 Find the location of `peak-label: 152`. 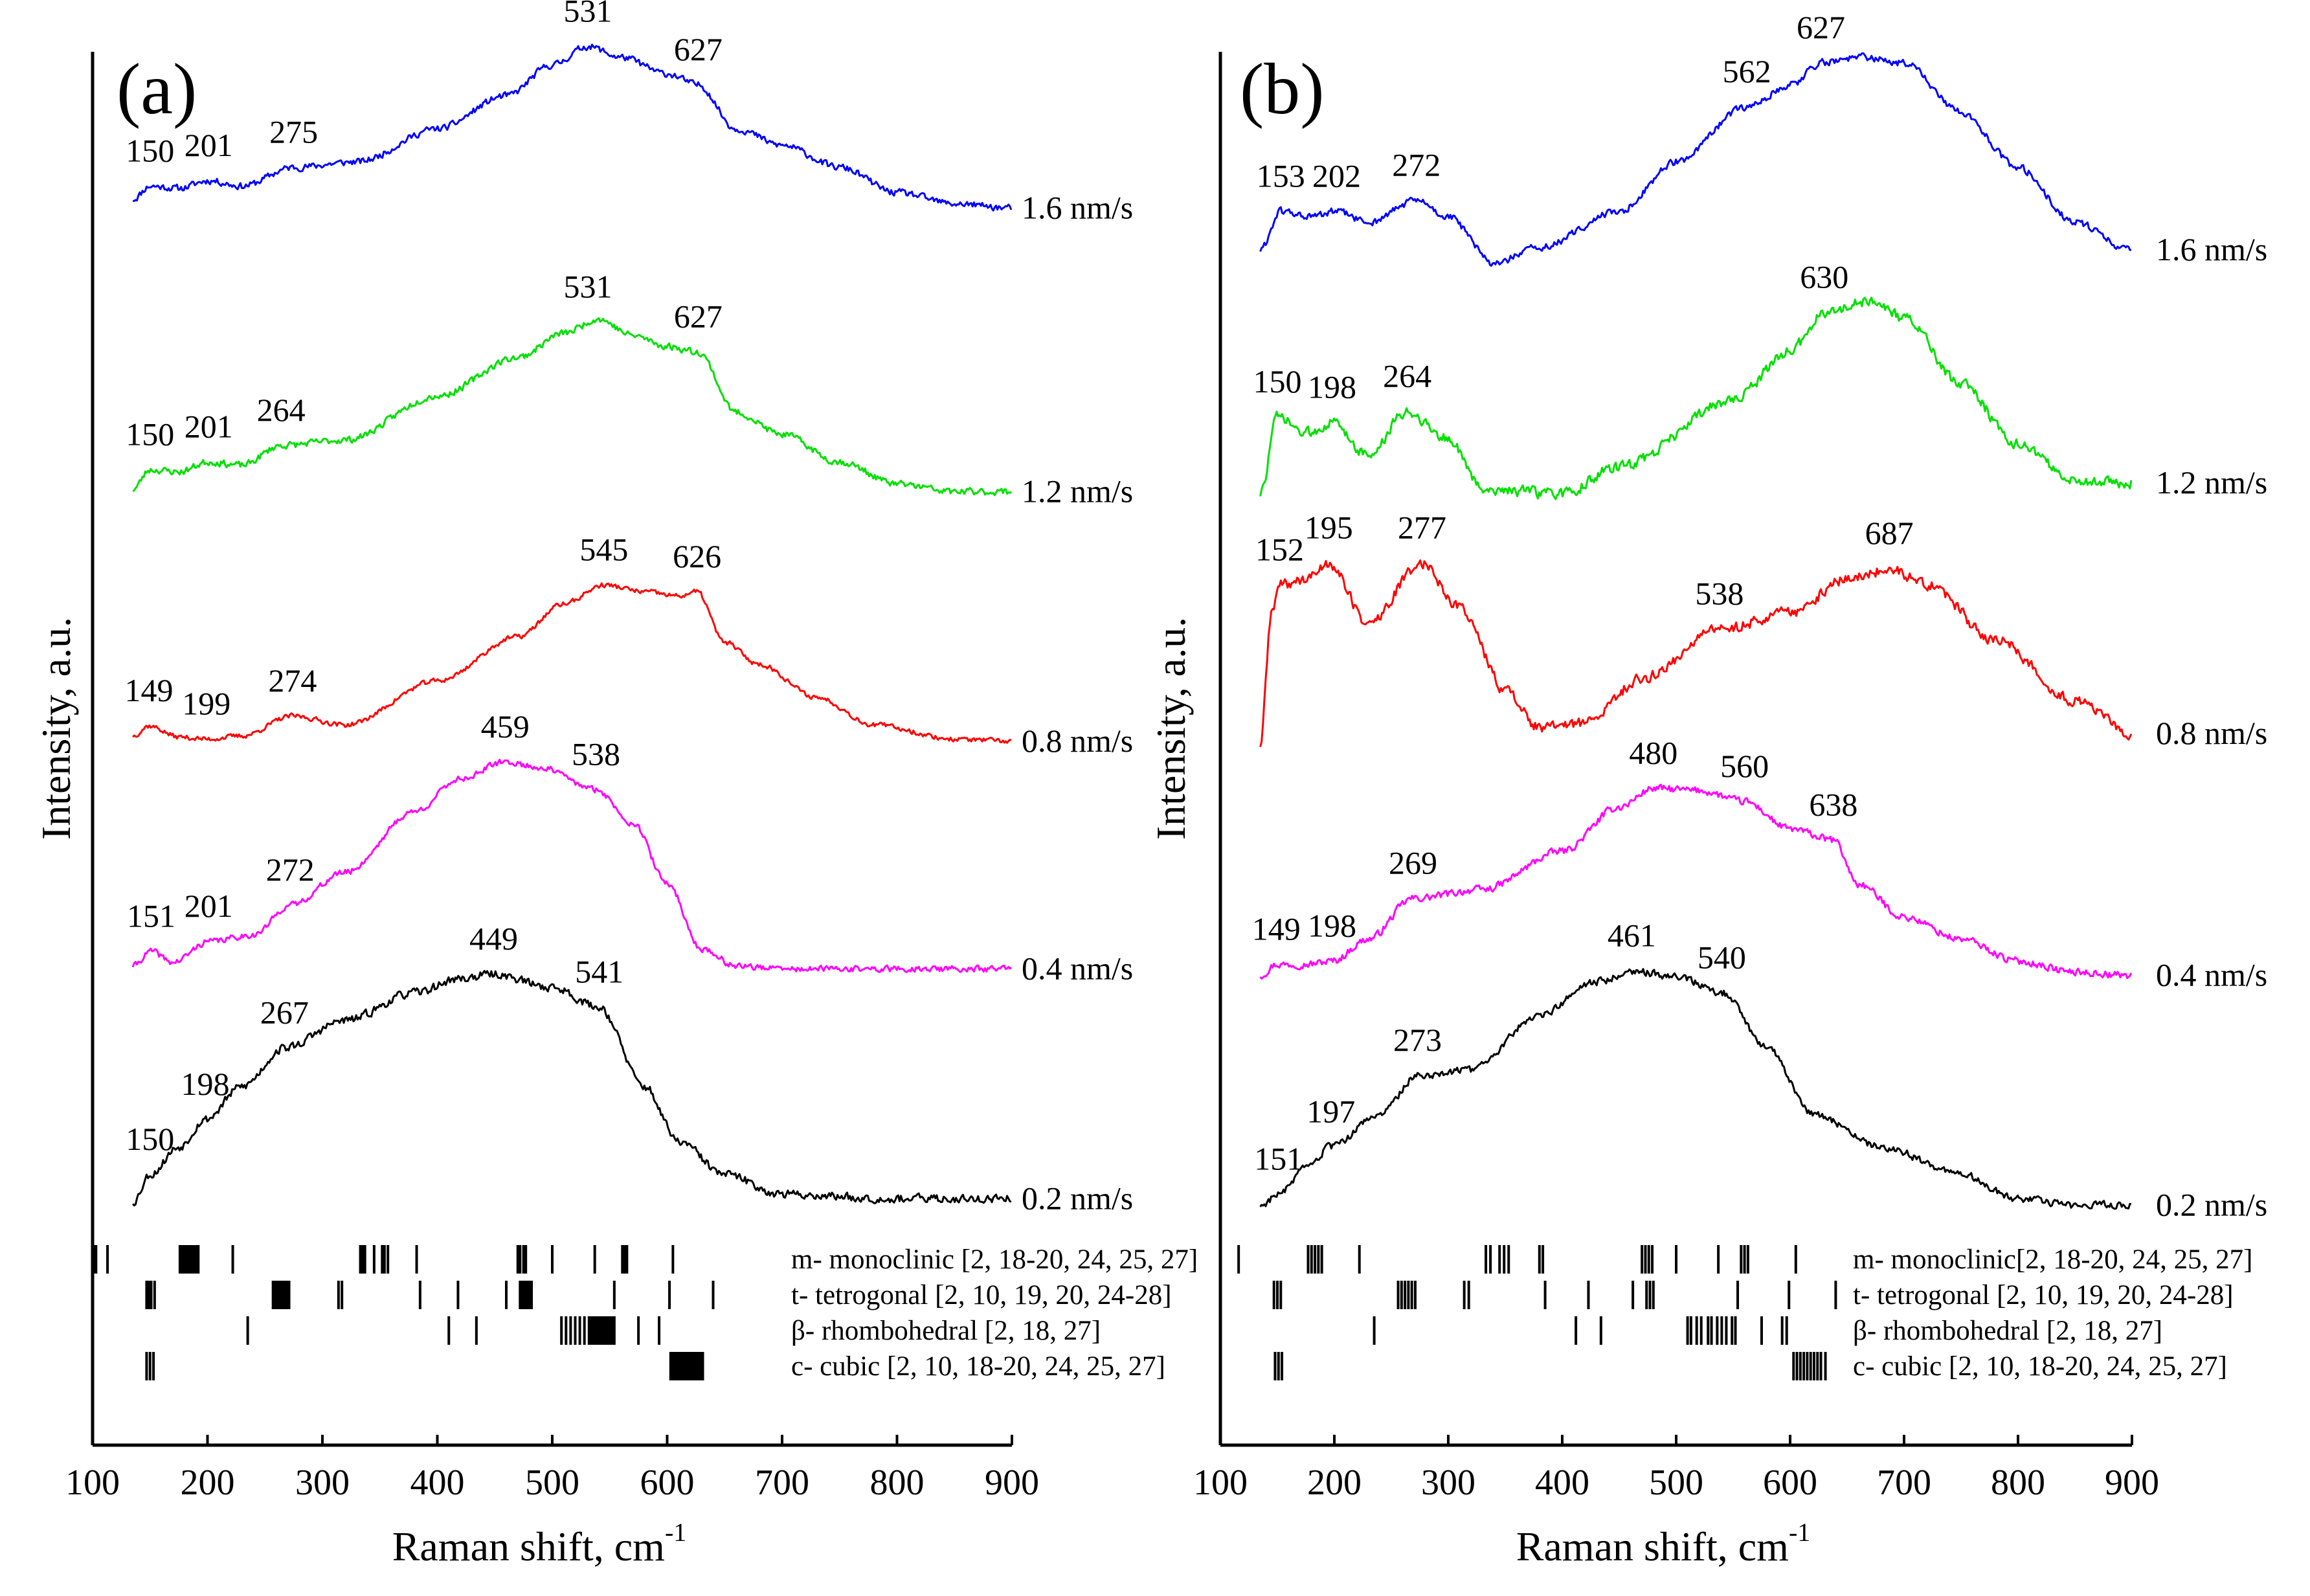

peak-label: 152 is located at coordinates (1279, 550).